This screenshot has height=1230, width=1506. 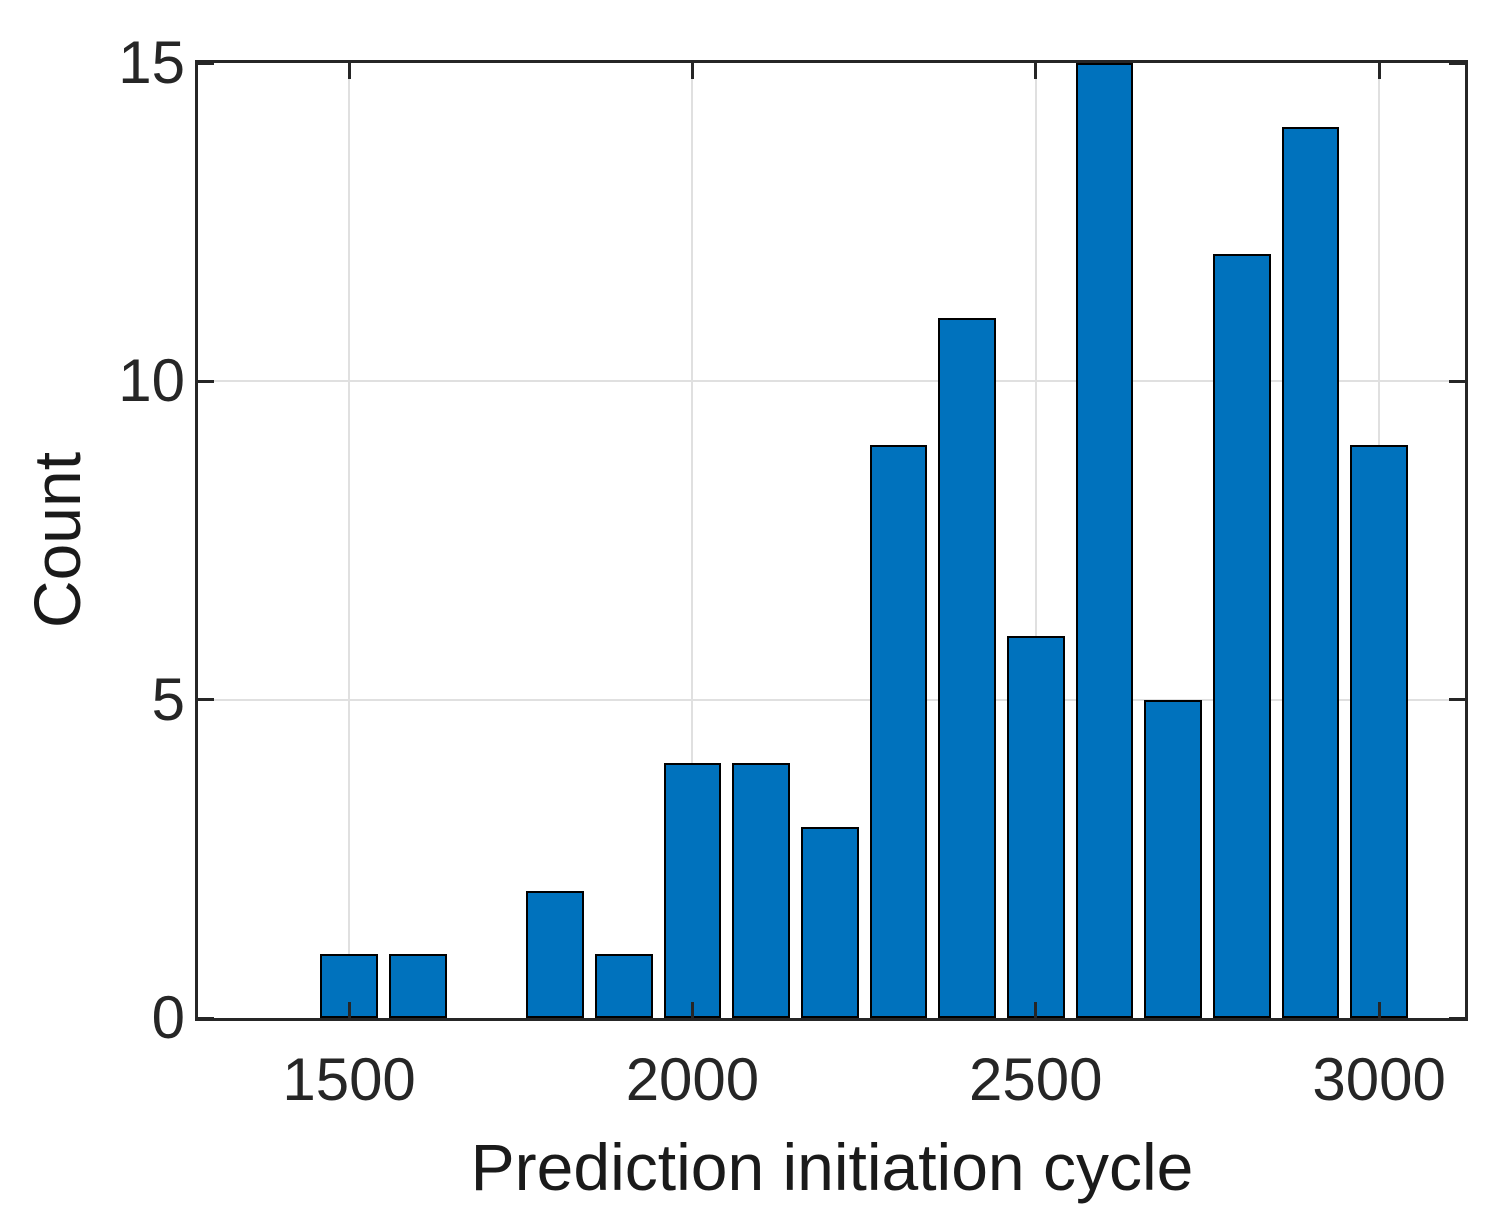 I want to click on x-tick-label: 2500, so click(x=1036, y=1079).